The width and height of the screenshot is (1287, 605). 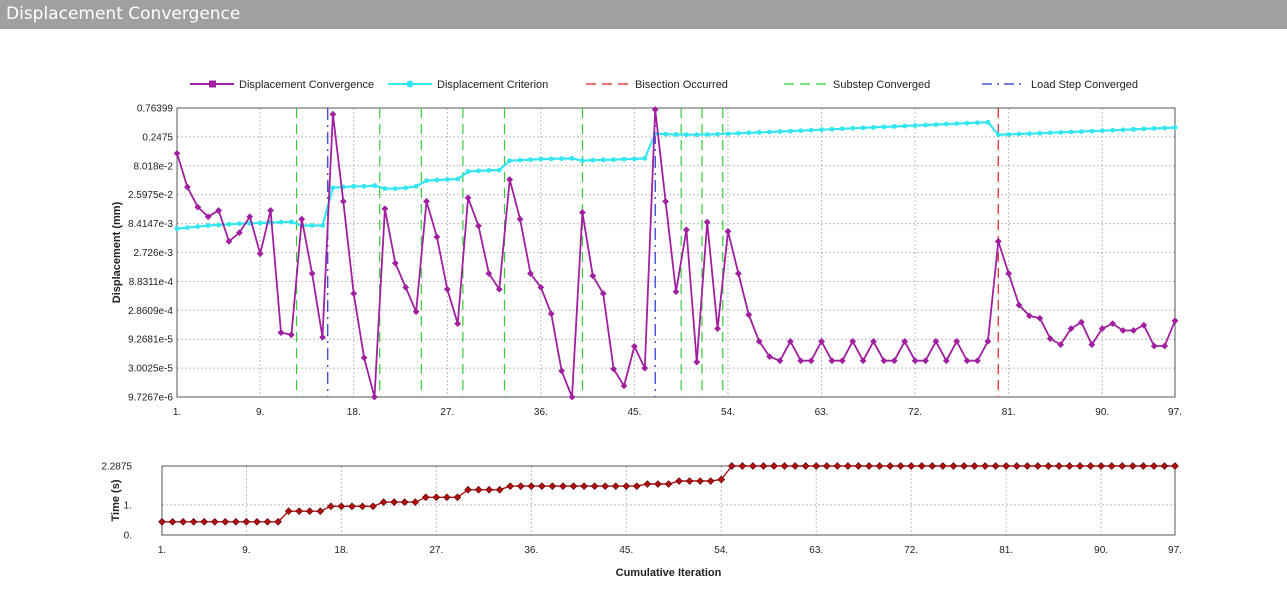 I want to click on legend-marker, so click(x=212, y=84).